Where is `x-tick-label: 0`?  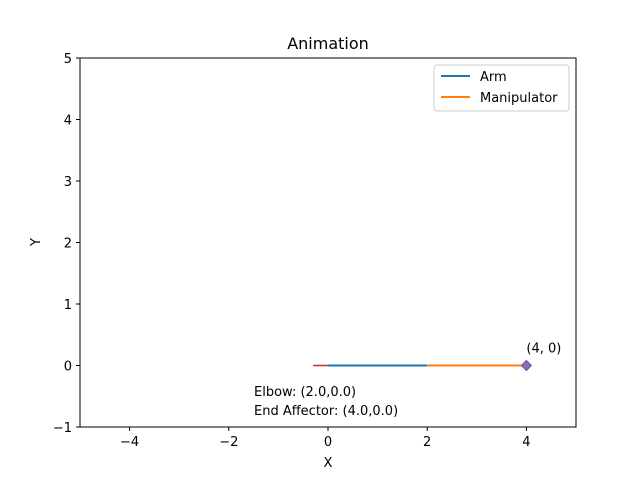 x-tick-label: 0 is located at coordinates (328, 442).